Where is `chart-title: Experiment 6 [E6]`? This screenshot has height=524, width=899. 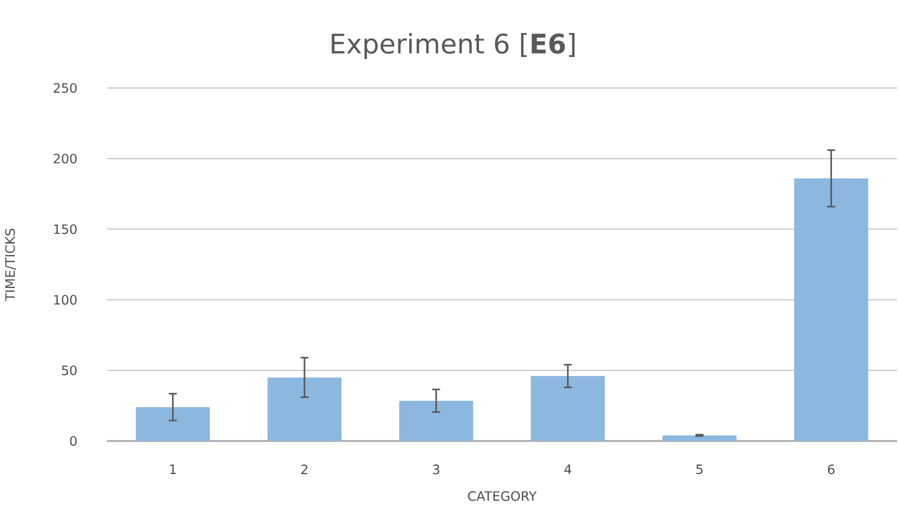 chart-title: Experiment 6 [E6] is located at coordinates (453, 46).